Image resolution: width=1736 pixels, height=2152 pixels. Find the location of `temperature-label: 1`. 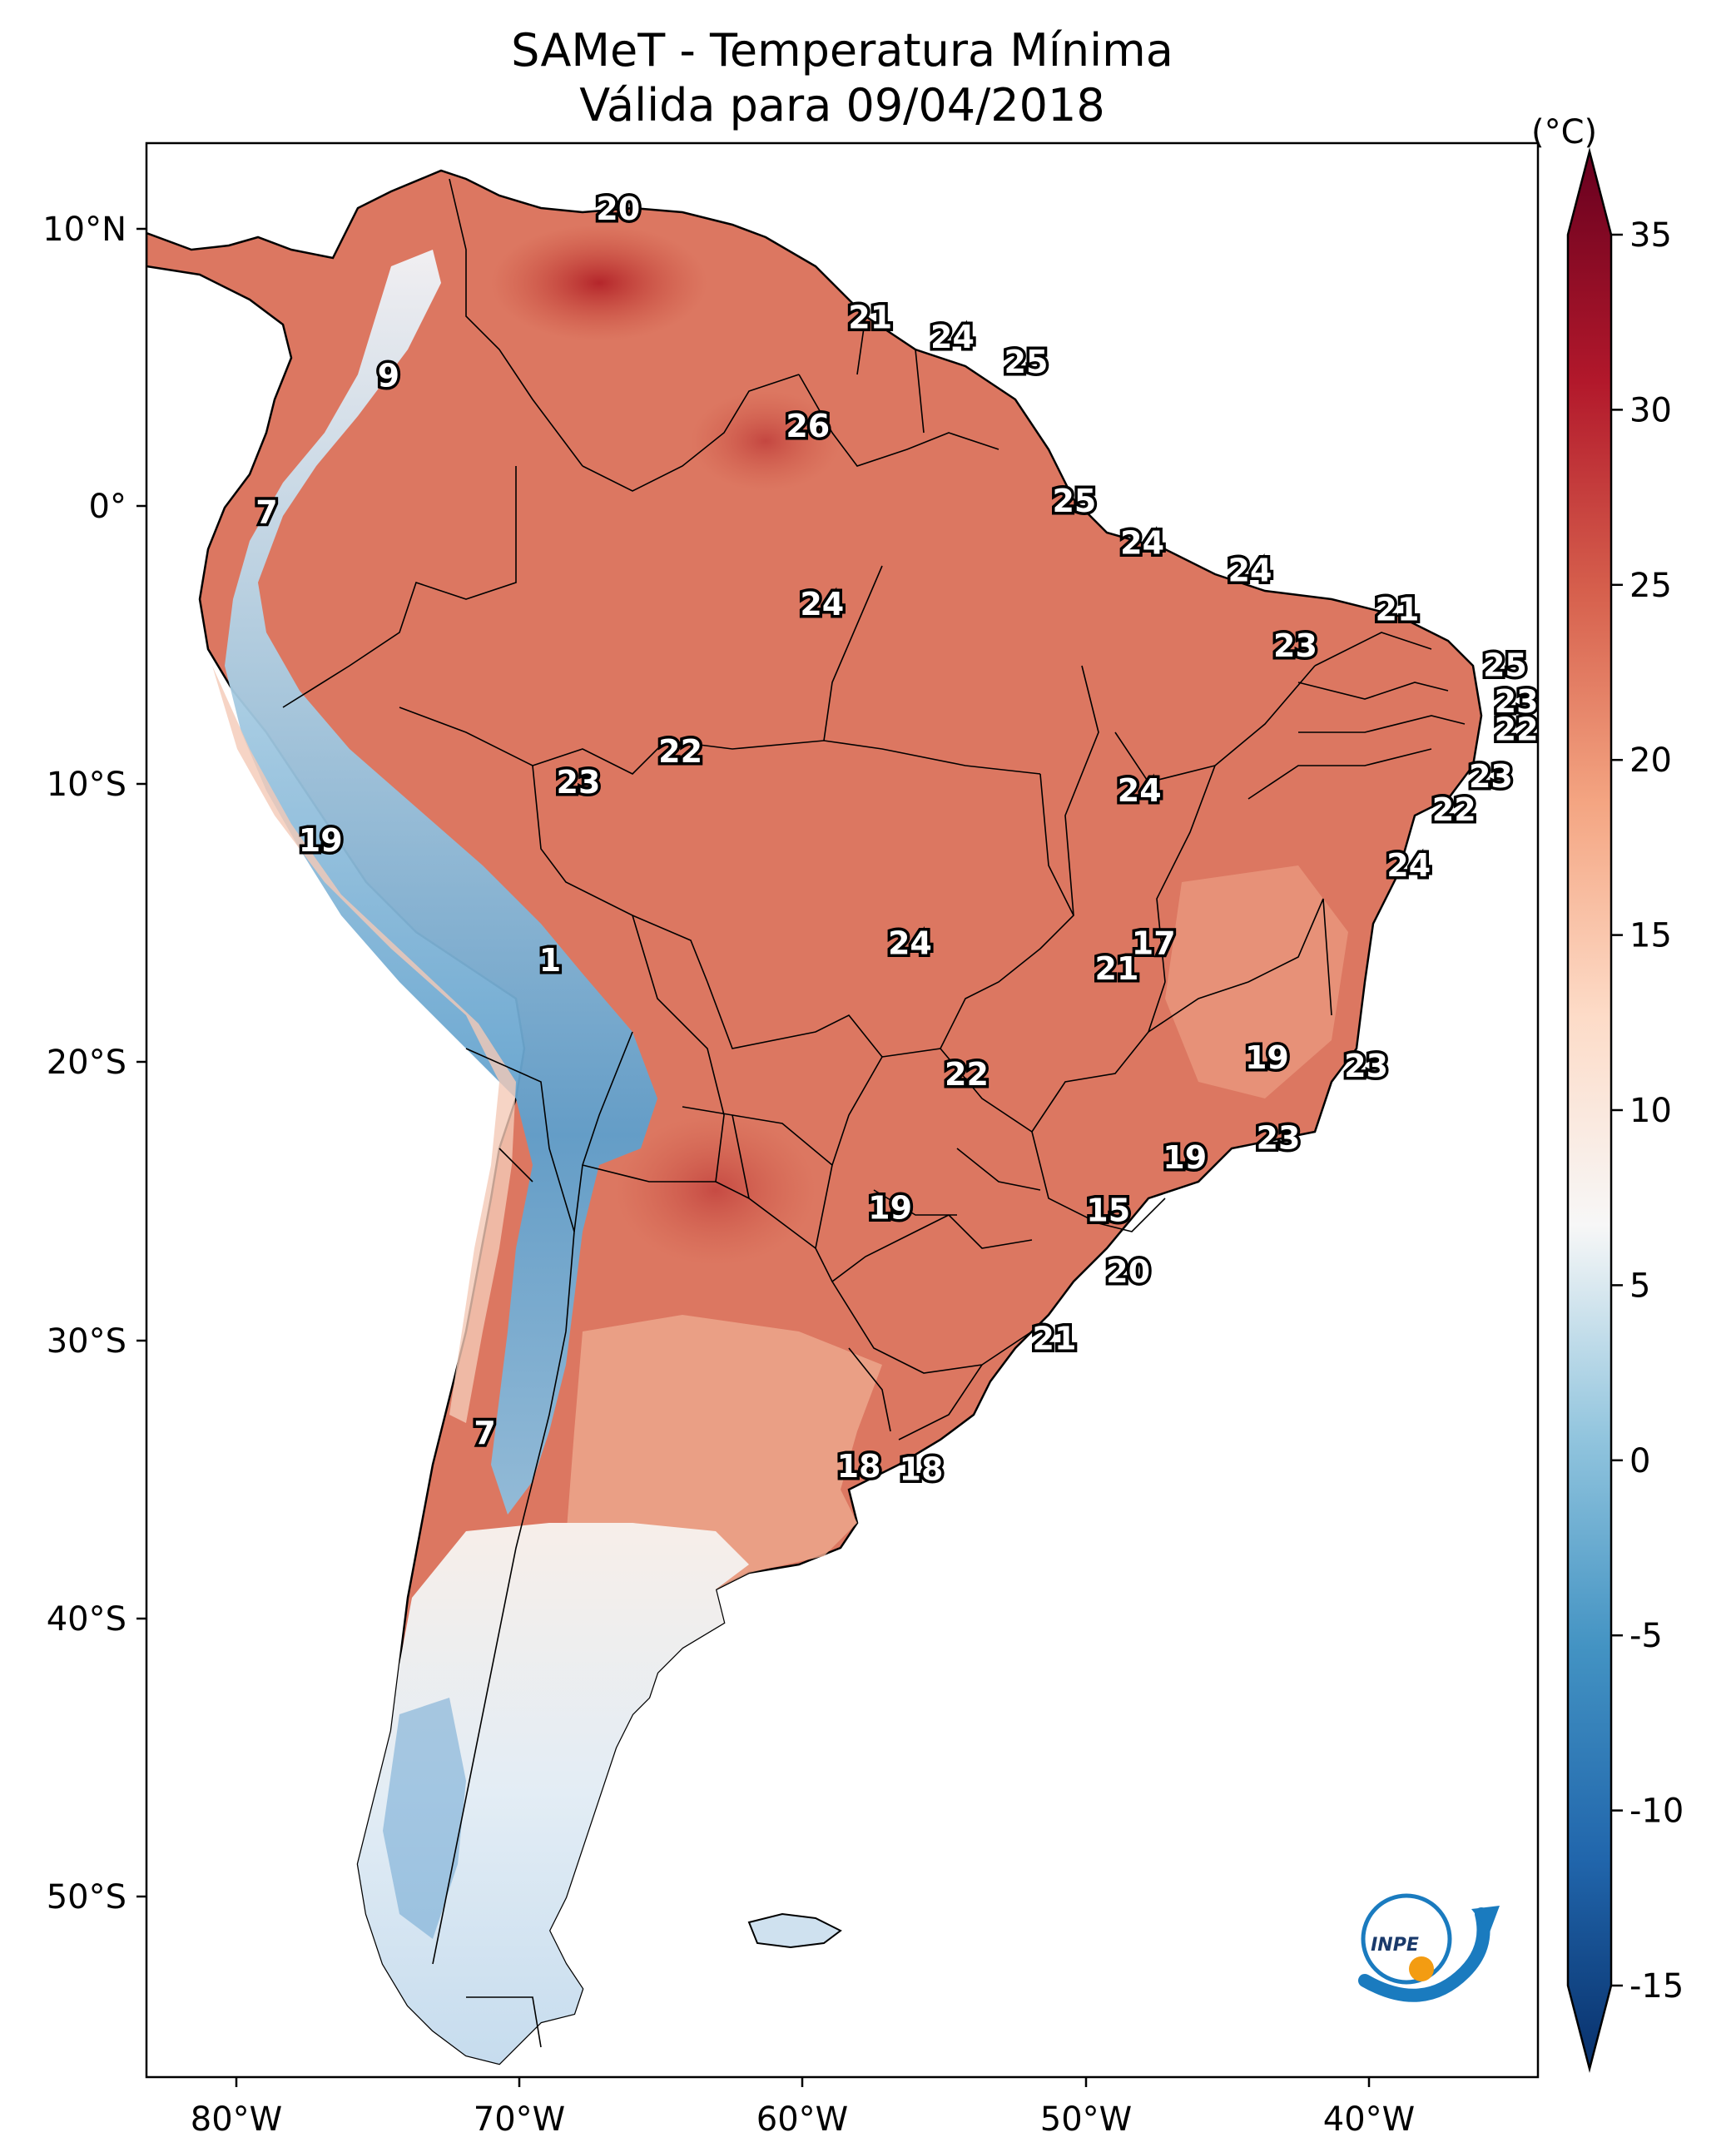

temperature-label: 1 is located at coordinates (550, 960).